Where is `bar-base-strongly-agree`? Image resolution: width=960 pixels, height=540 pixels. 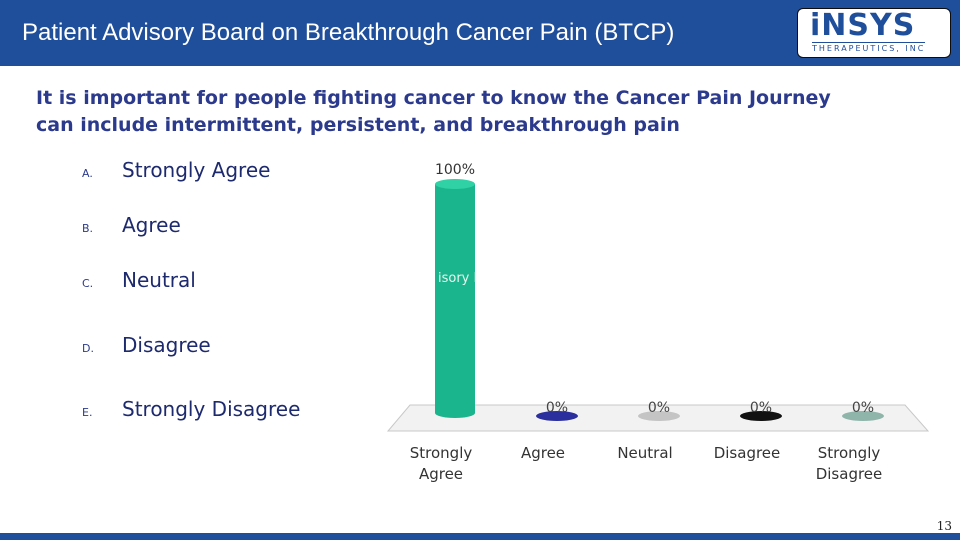 bar-base-strongly-agree is located at coordinates (455, 413).